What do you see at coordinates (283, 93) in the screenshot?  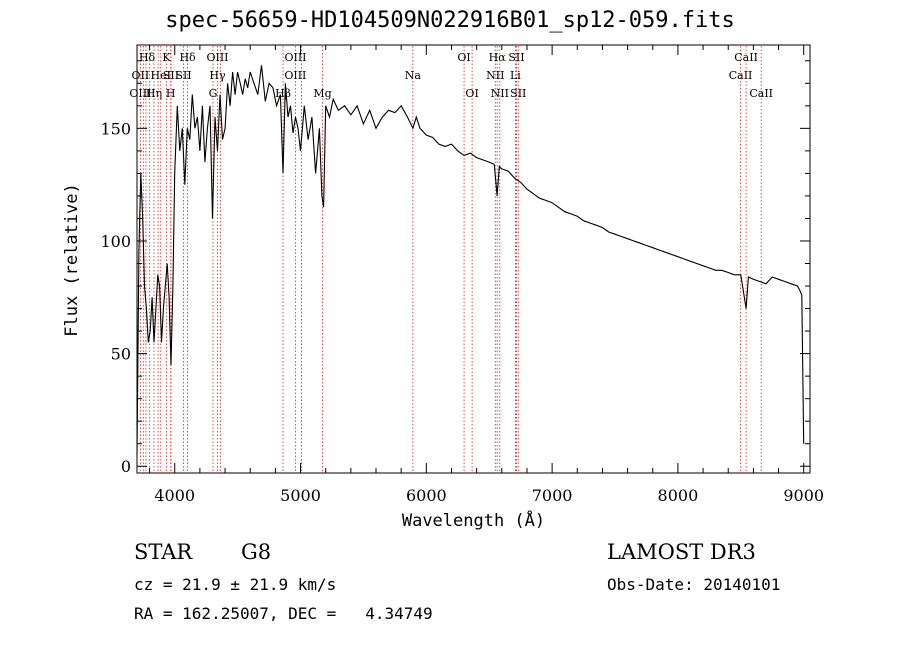 I see `spectral-line-label: Hβ` at bounding box center [283, 93].